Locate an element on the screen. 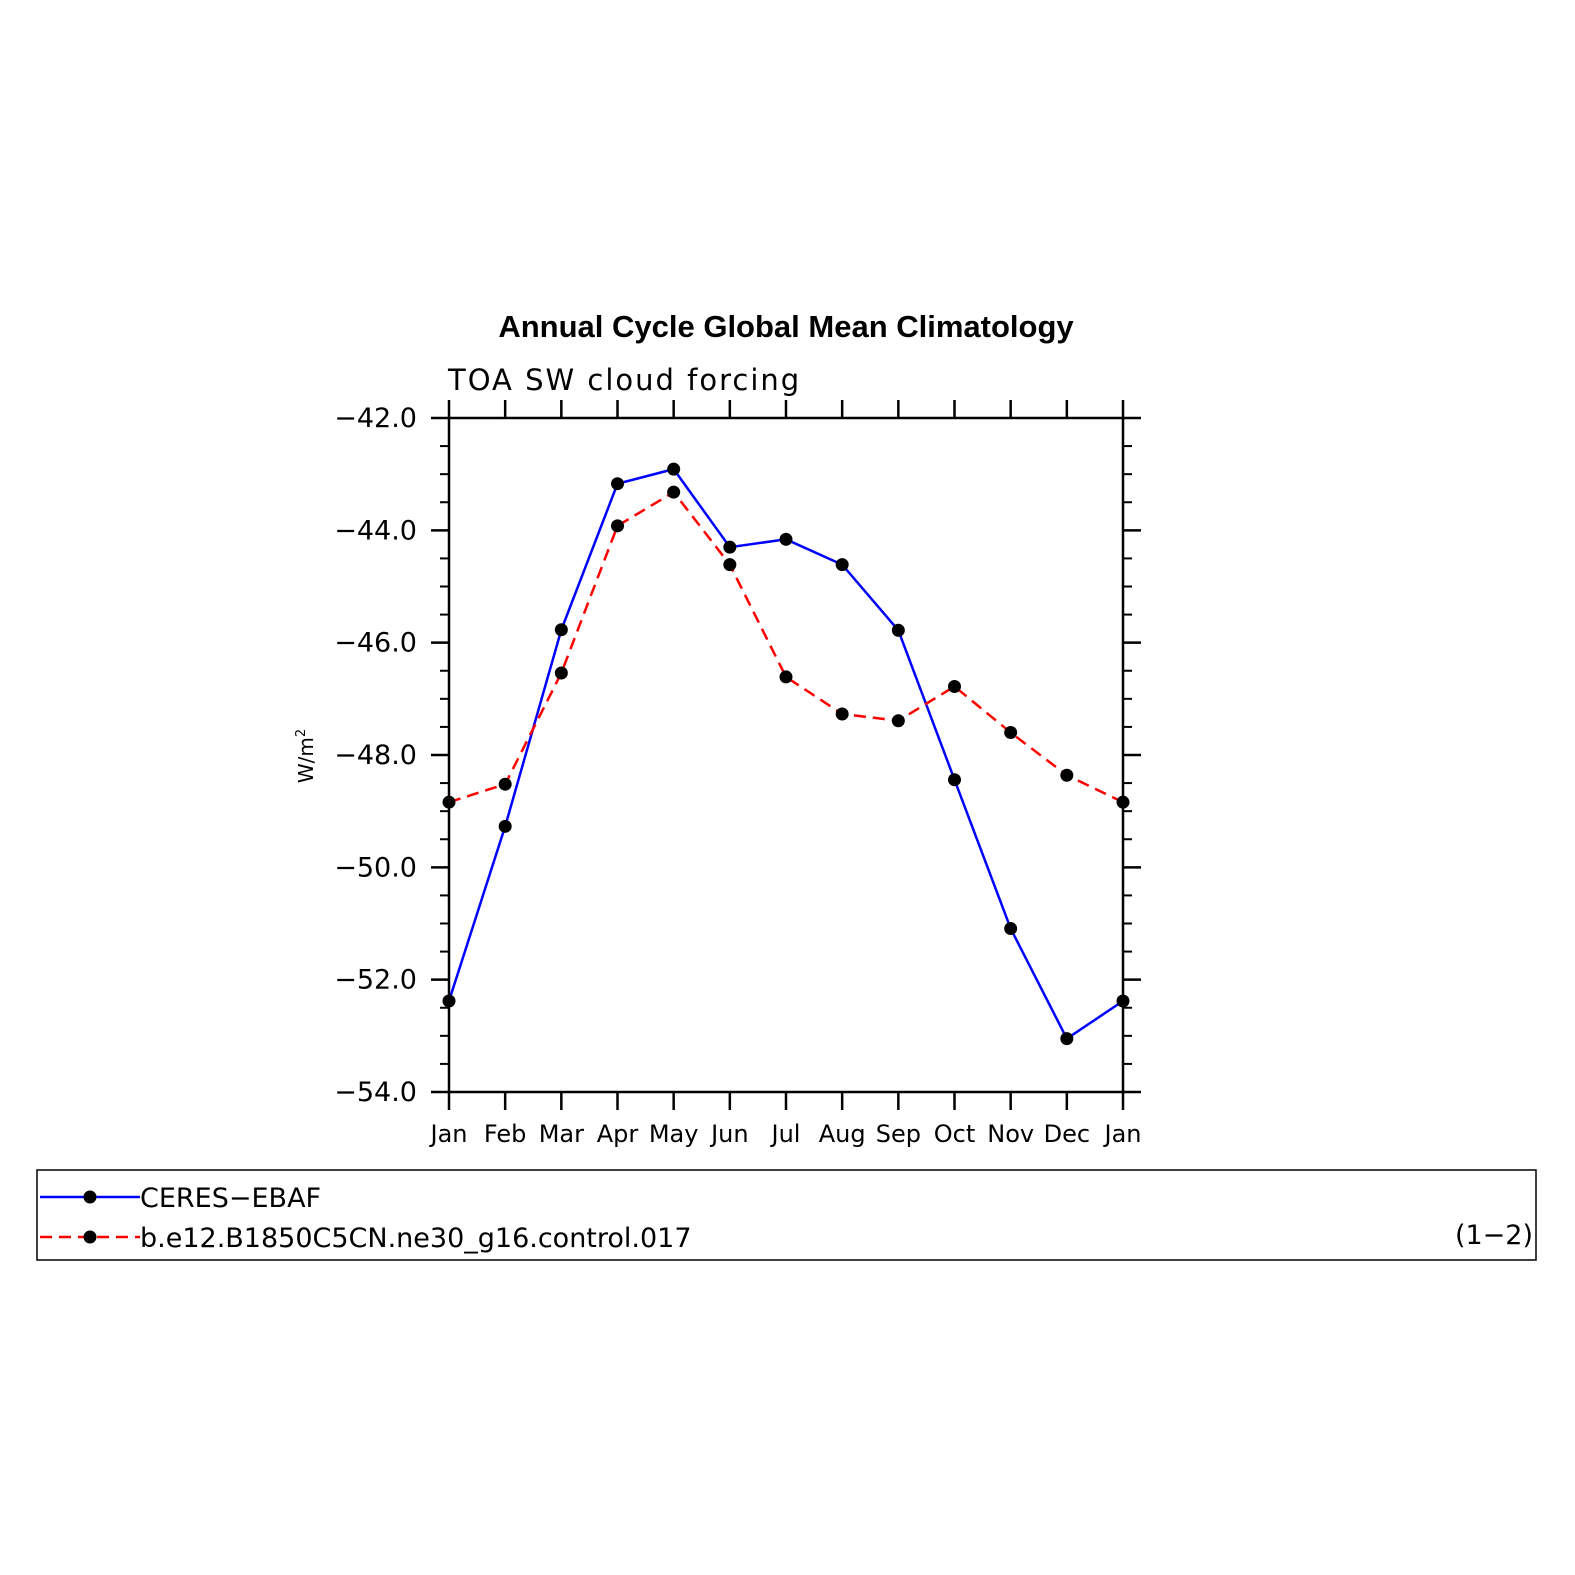 The width and height of the screenshot is (1575, 1575). y-tick-labels: −54.0 −52.0 −50.0 −48.0 −46.0 −44.0 −42.0 is located at coordinates (375, 755).